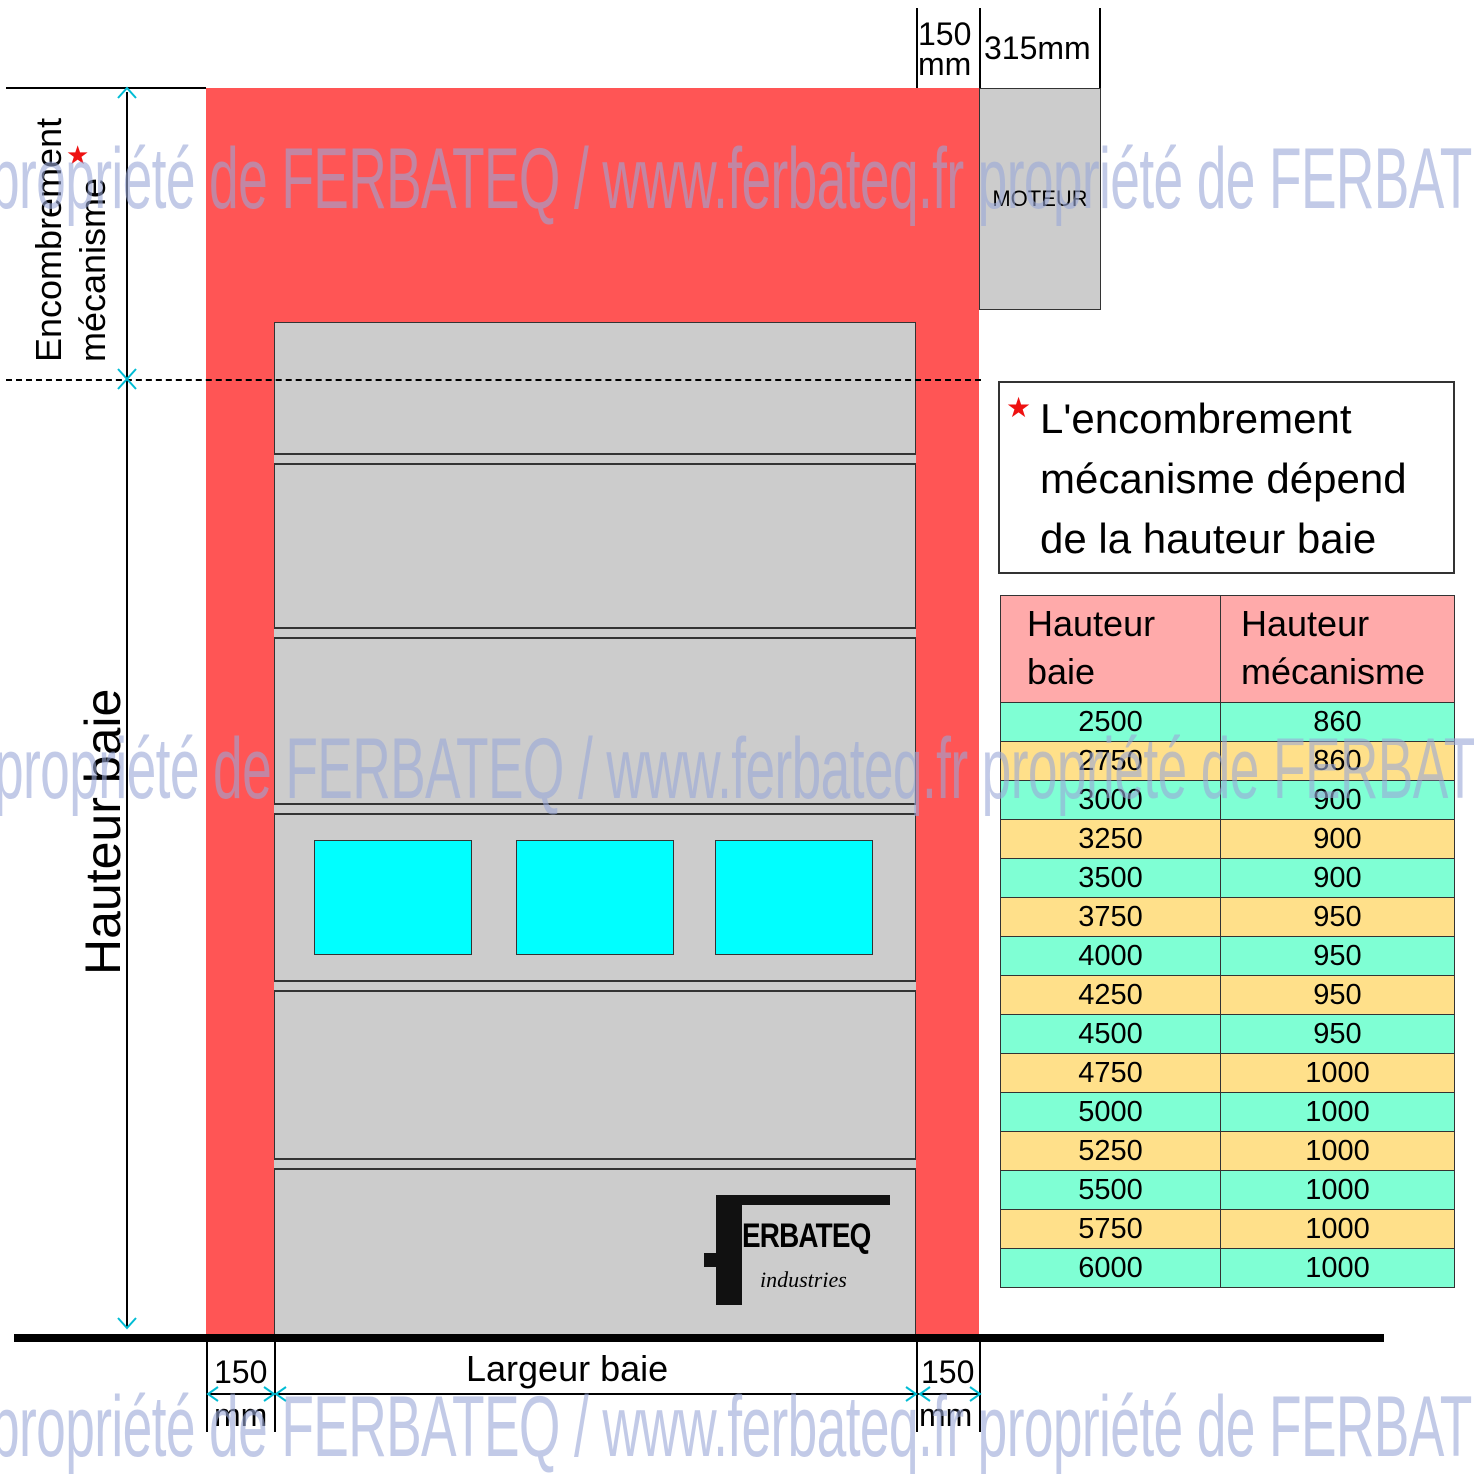 The width and height of the screenshot is (1474, 1477). Describe the element at coordinates (1037, 48) in the screenshot. I see `top-315-label: 315mm` at that location.